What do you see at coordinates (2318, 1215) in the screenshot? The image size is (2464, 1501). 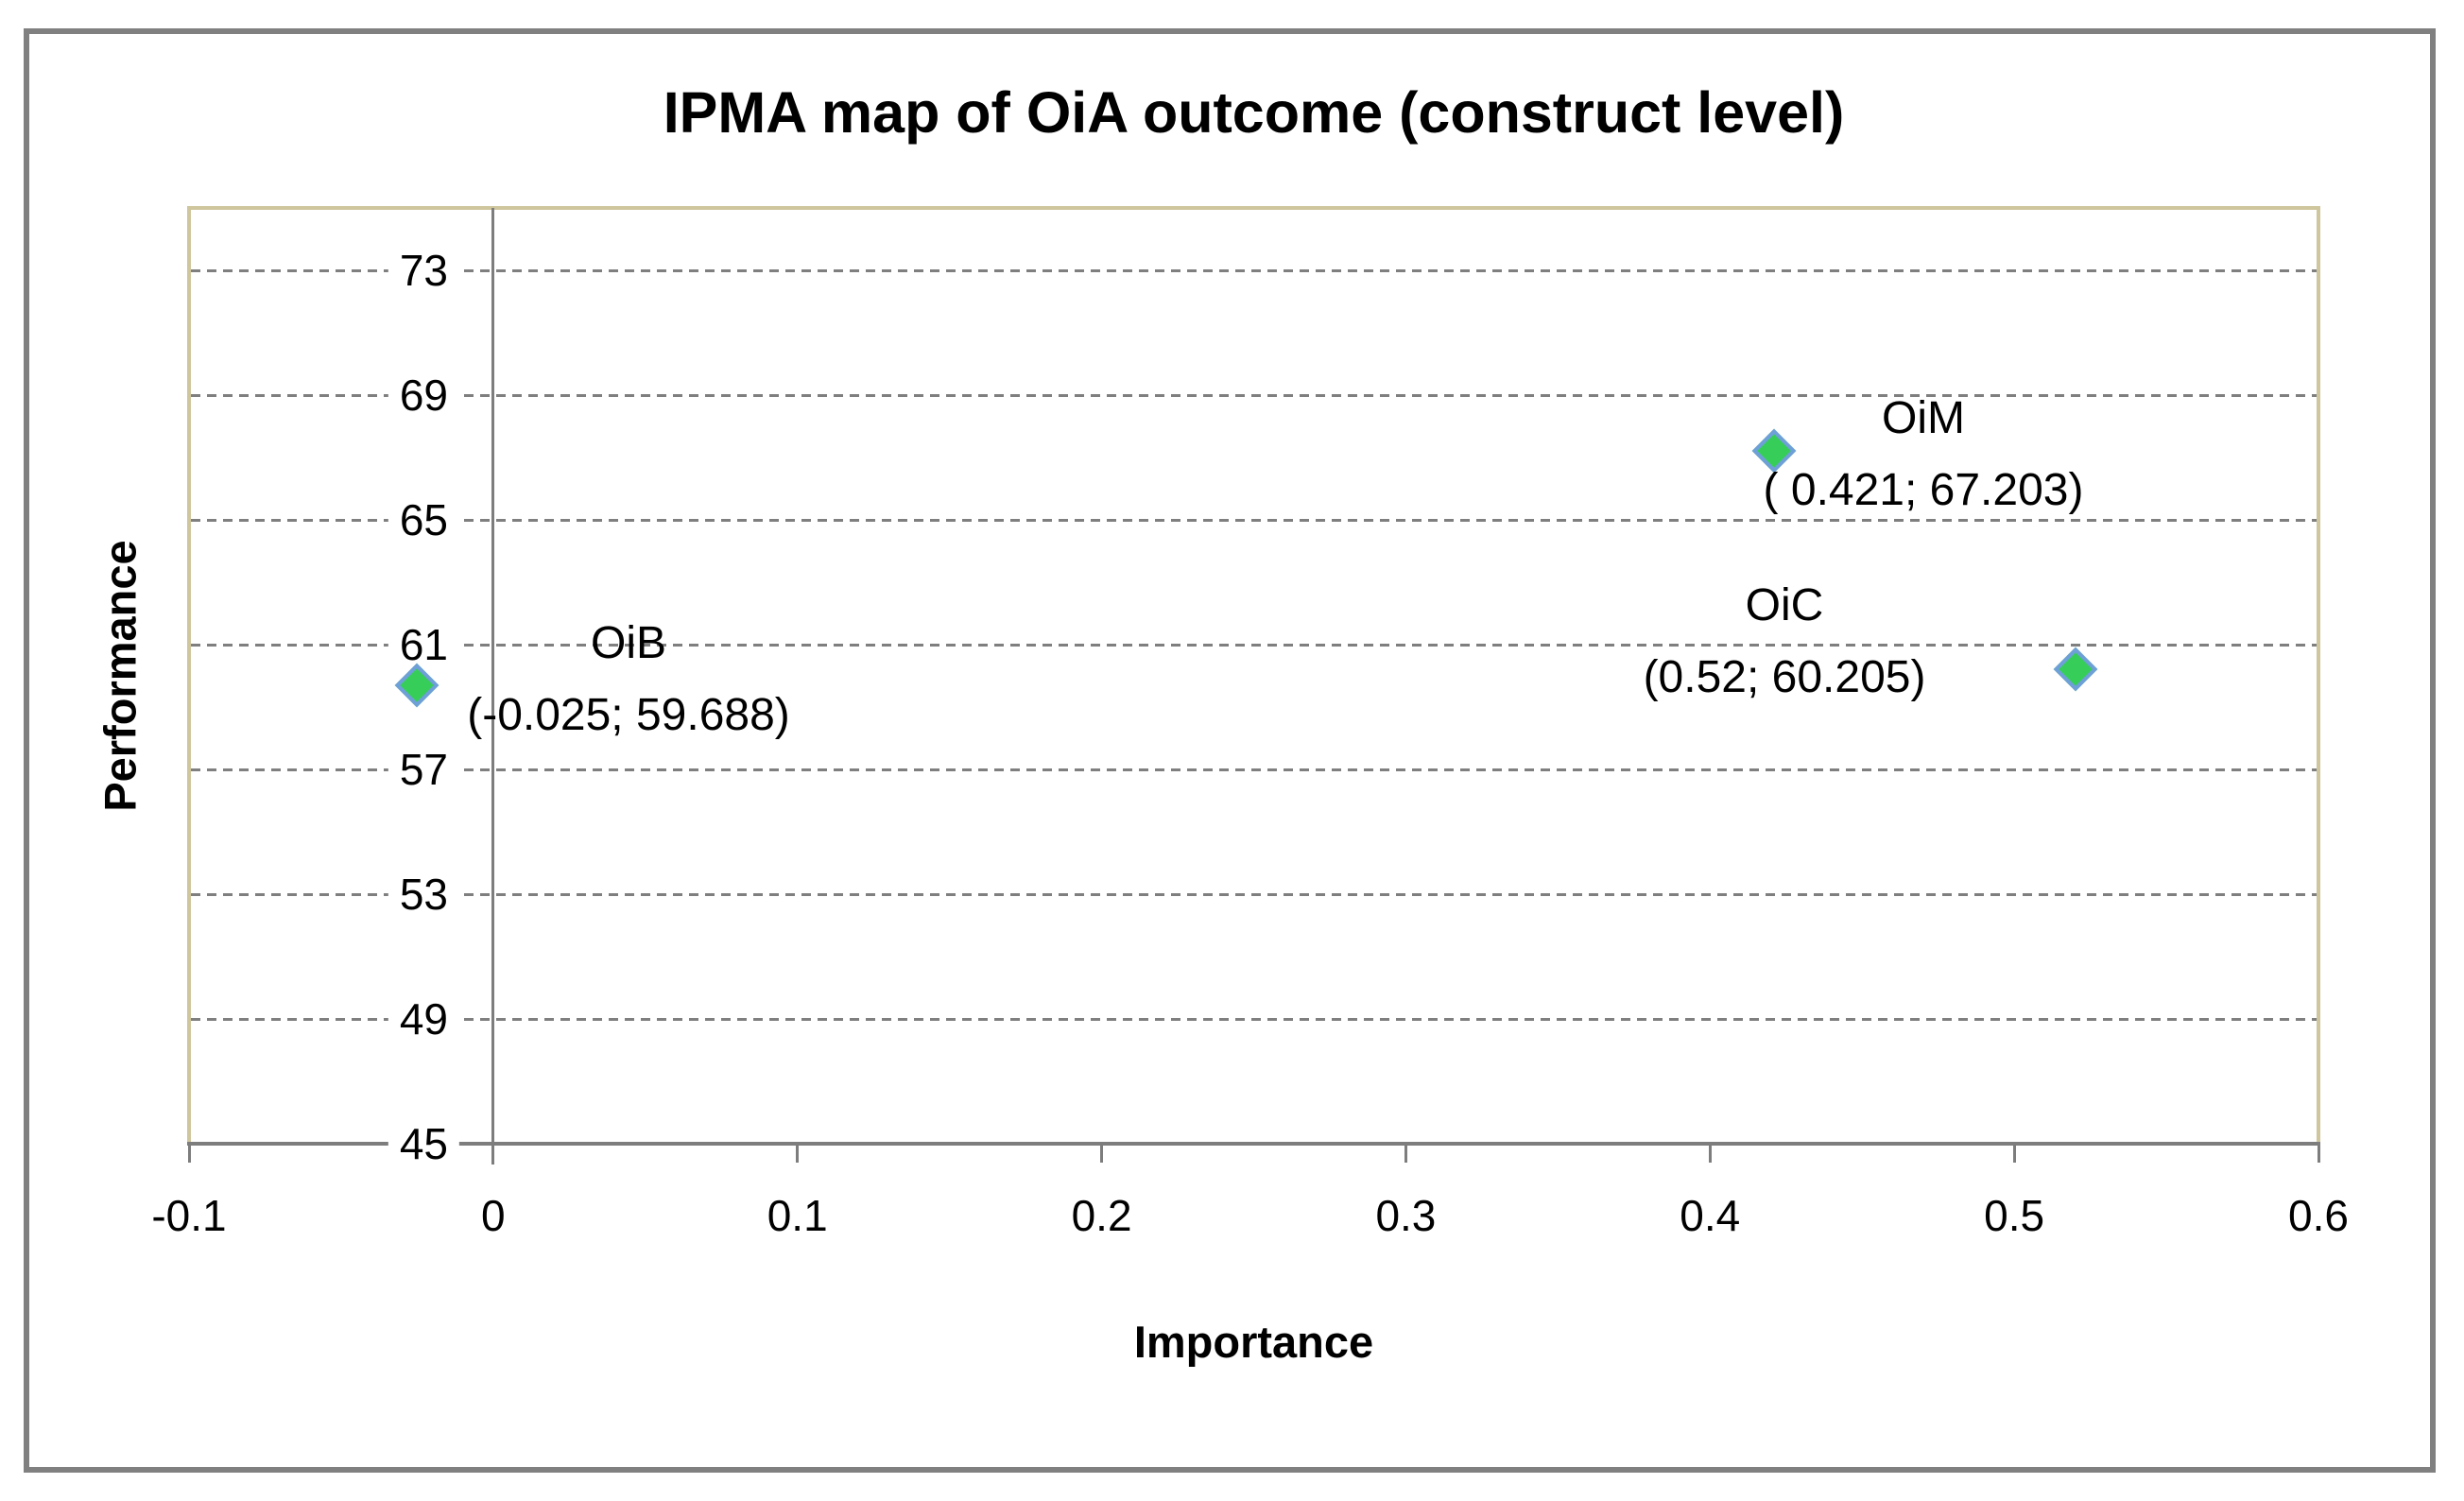 I see `x-tick-label-0.6: 0.6` at bounding box center [2318, 1215].